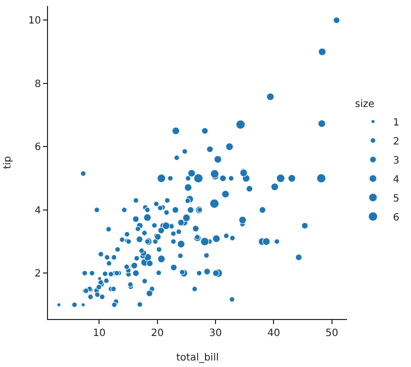  What do you see at coordinates (99, 333) in the screenshot?
I see `x-tick-label: 10` at bounding box center [99, 333].